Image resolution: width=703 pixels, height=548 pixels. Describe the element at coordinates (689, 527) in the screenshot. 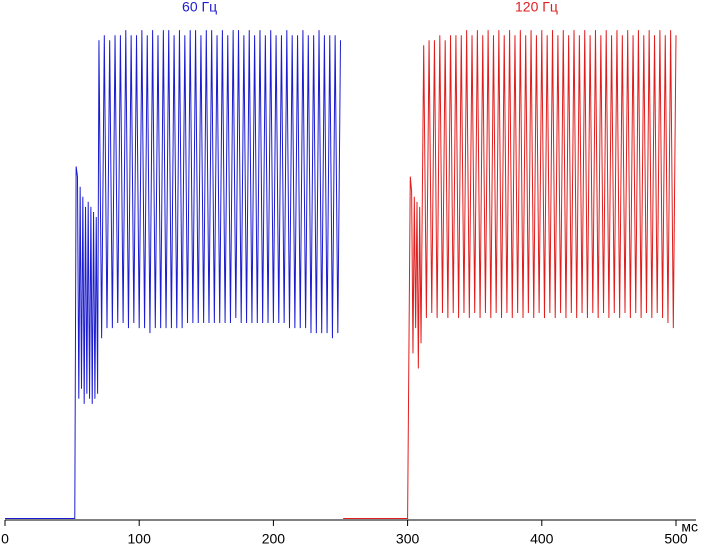

I see `x-axis-label: мс` at that location.